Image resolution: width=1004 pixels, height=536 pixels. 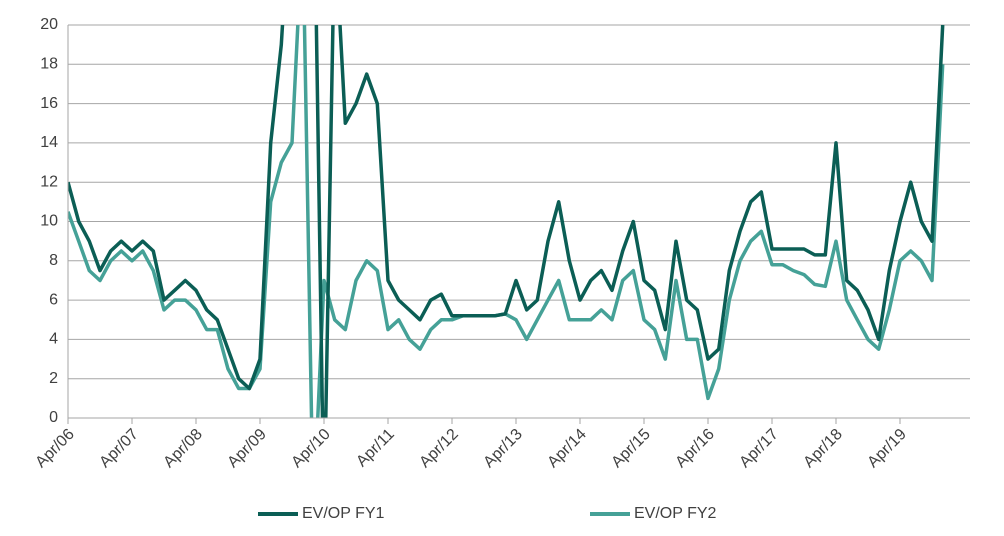 I want to click on x-tick-label: Apr/07, so click(x=118, y=448).